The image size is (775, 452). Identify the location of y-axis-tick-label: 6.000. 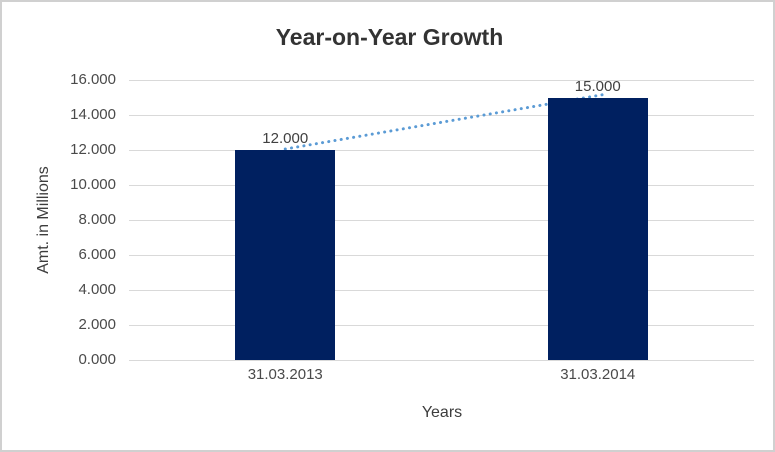
(97, 254).